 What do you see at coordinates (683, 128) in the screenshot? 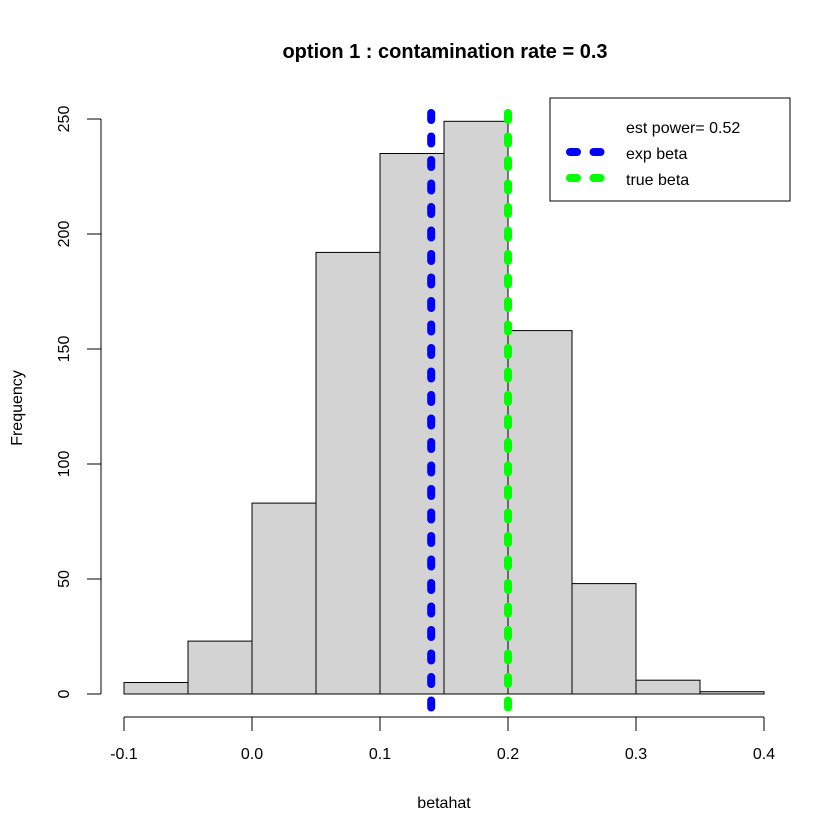
I see `legend-label: est power= 0.52` at bounding box center [683, 128].